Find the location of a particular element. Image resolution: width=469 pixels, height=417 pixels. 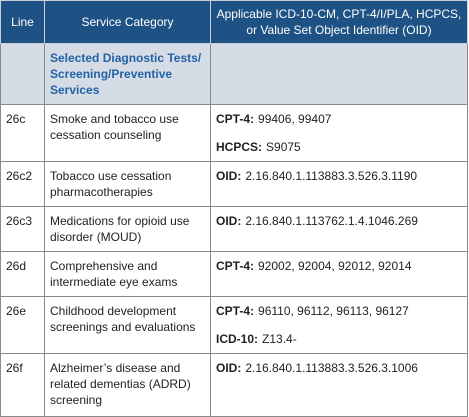

code-text: 99406, 99407 is located at coordinates (295, 119).